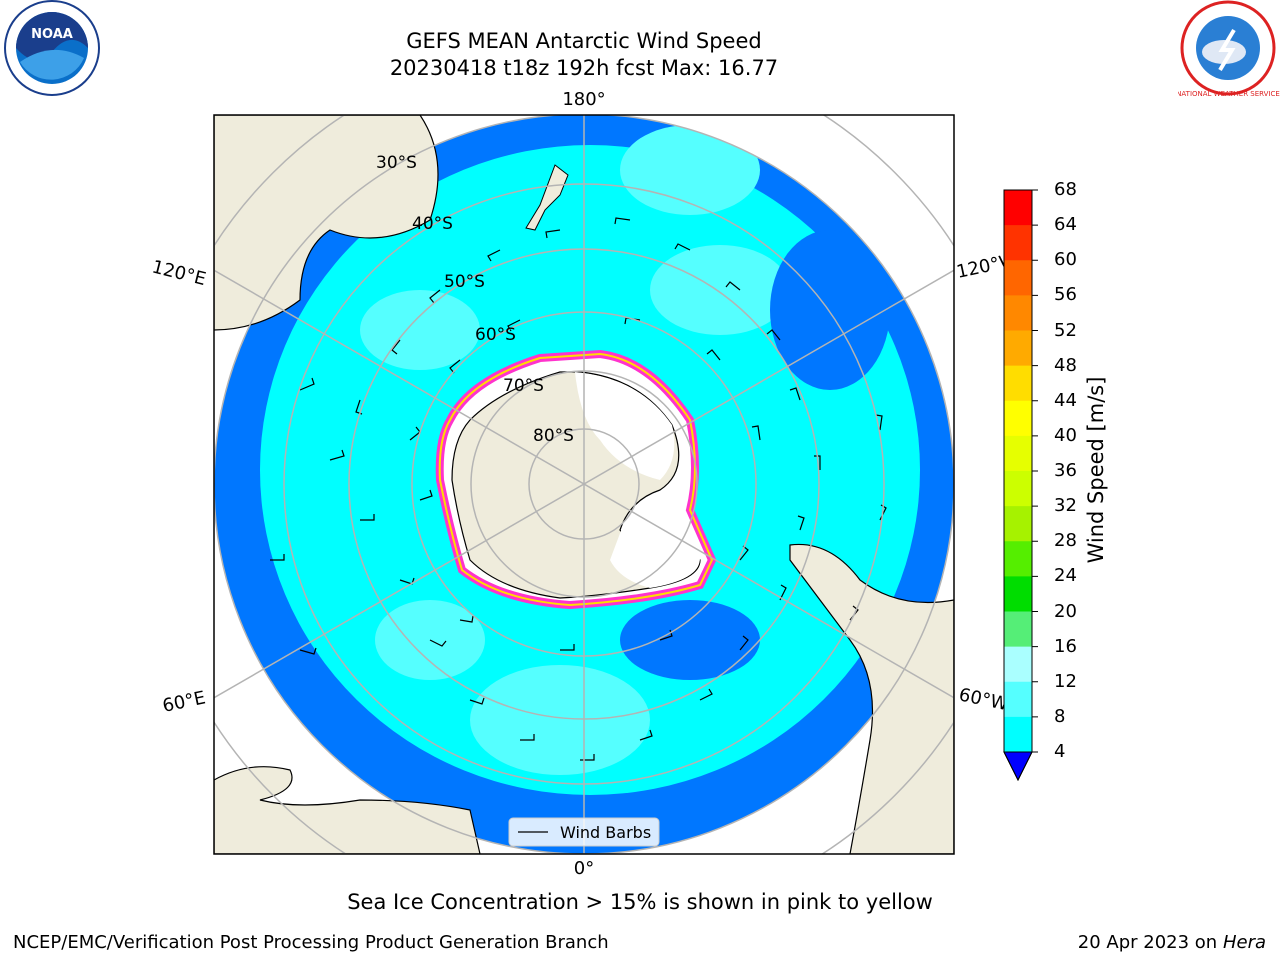  What do you see at coordinates (1244, 942) in the screenshot?
I see `footer-host: Hera` at bounding box center [1244, 942].